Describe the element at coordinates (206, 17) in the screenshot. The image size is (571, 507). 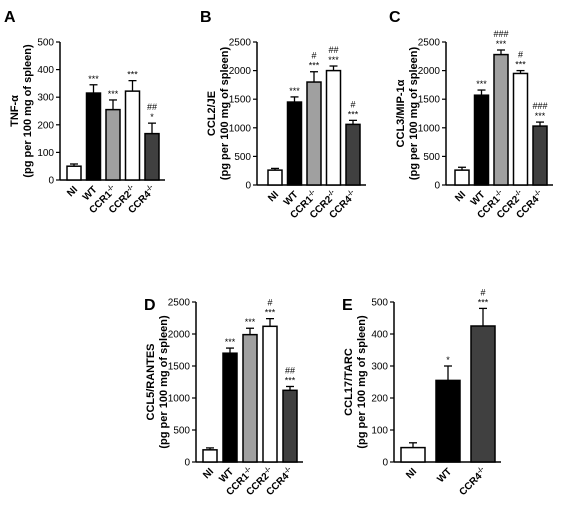
I see `panel-letter: B` at that location.